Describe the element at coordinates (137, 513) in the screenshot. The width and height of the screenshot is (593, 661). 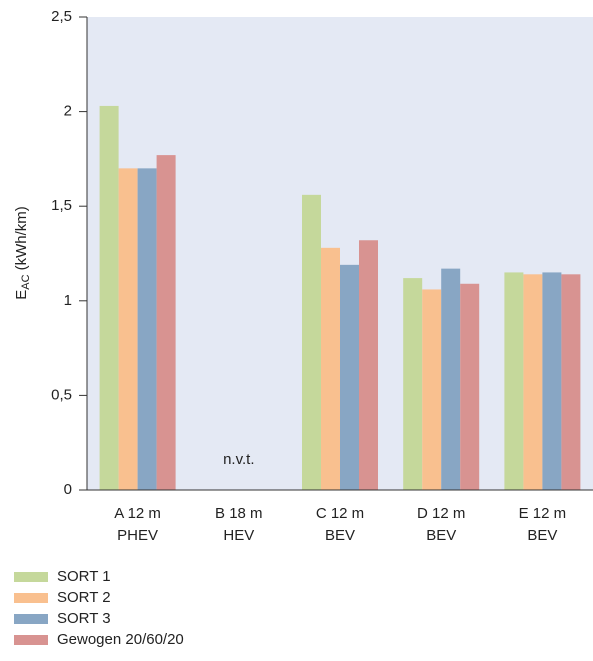
I see `x-tick-label: A 12 m` at that location.